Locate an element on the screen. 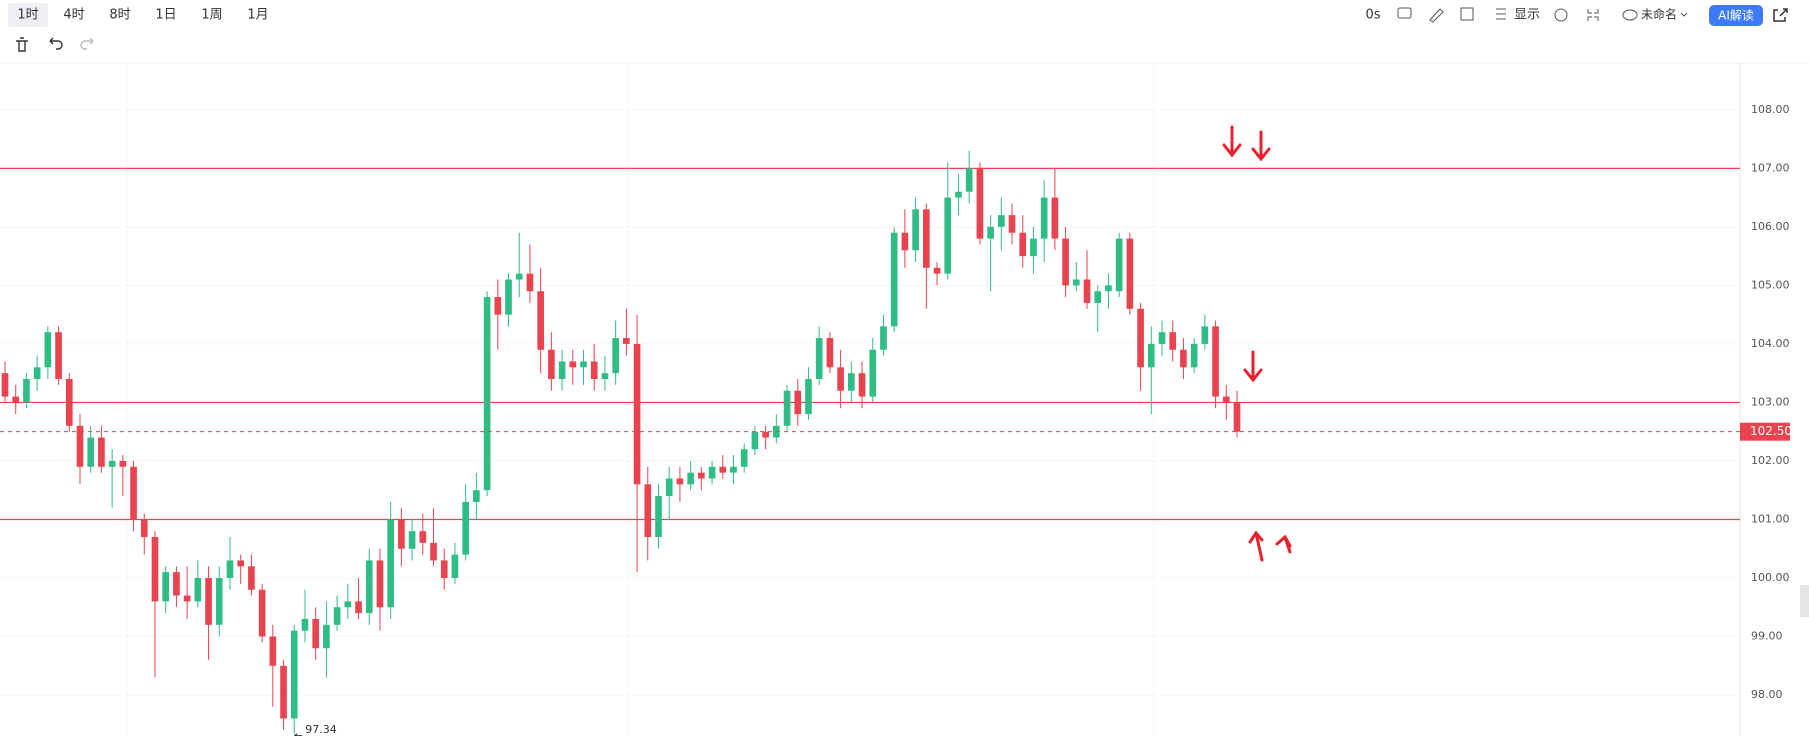  ai-button: AI解读 is located at coordinates (1736, 16).